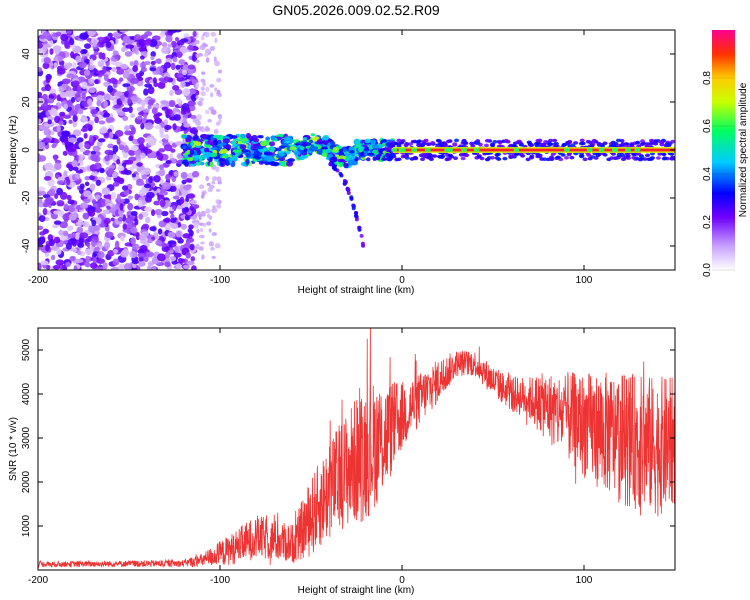 This screenshot has width=750, height=600. I want to click on spectrogram-xlabel: Height of straight line (km), so click(356, 290).